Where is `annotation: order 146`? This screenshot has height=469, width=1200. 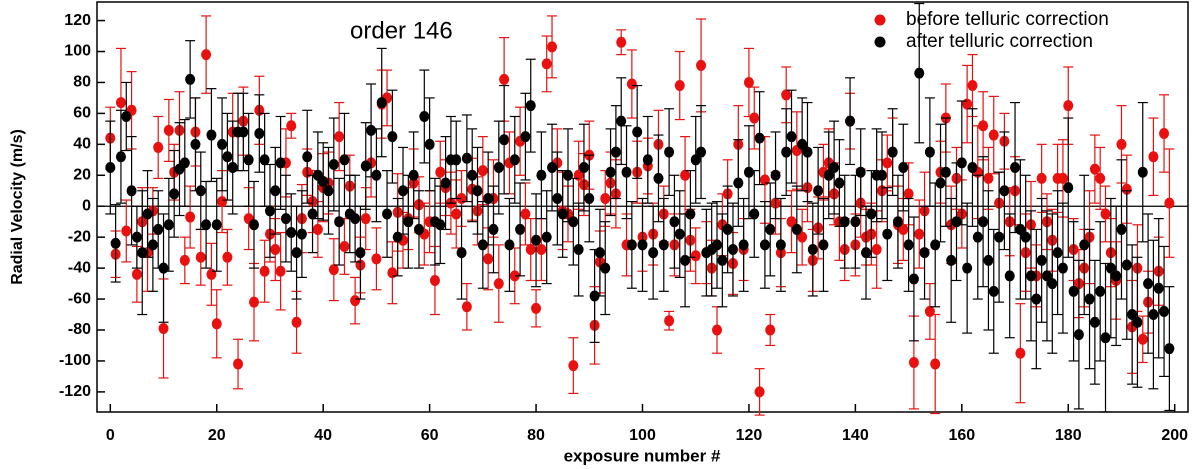
annotation: order 146 is located at coordinates (401, 30).